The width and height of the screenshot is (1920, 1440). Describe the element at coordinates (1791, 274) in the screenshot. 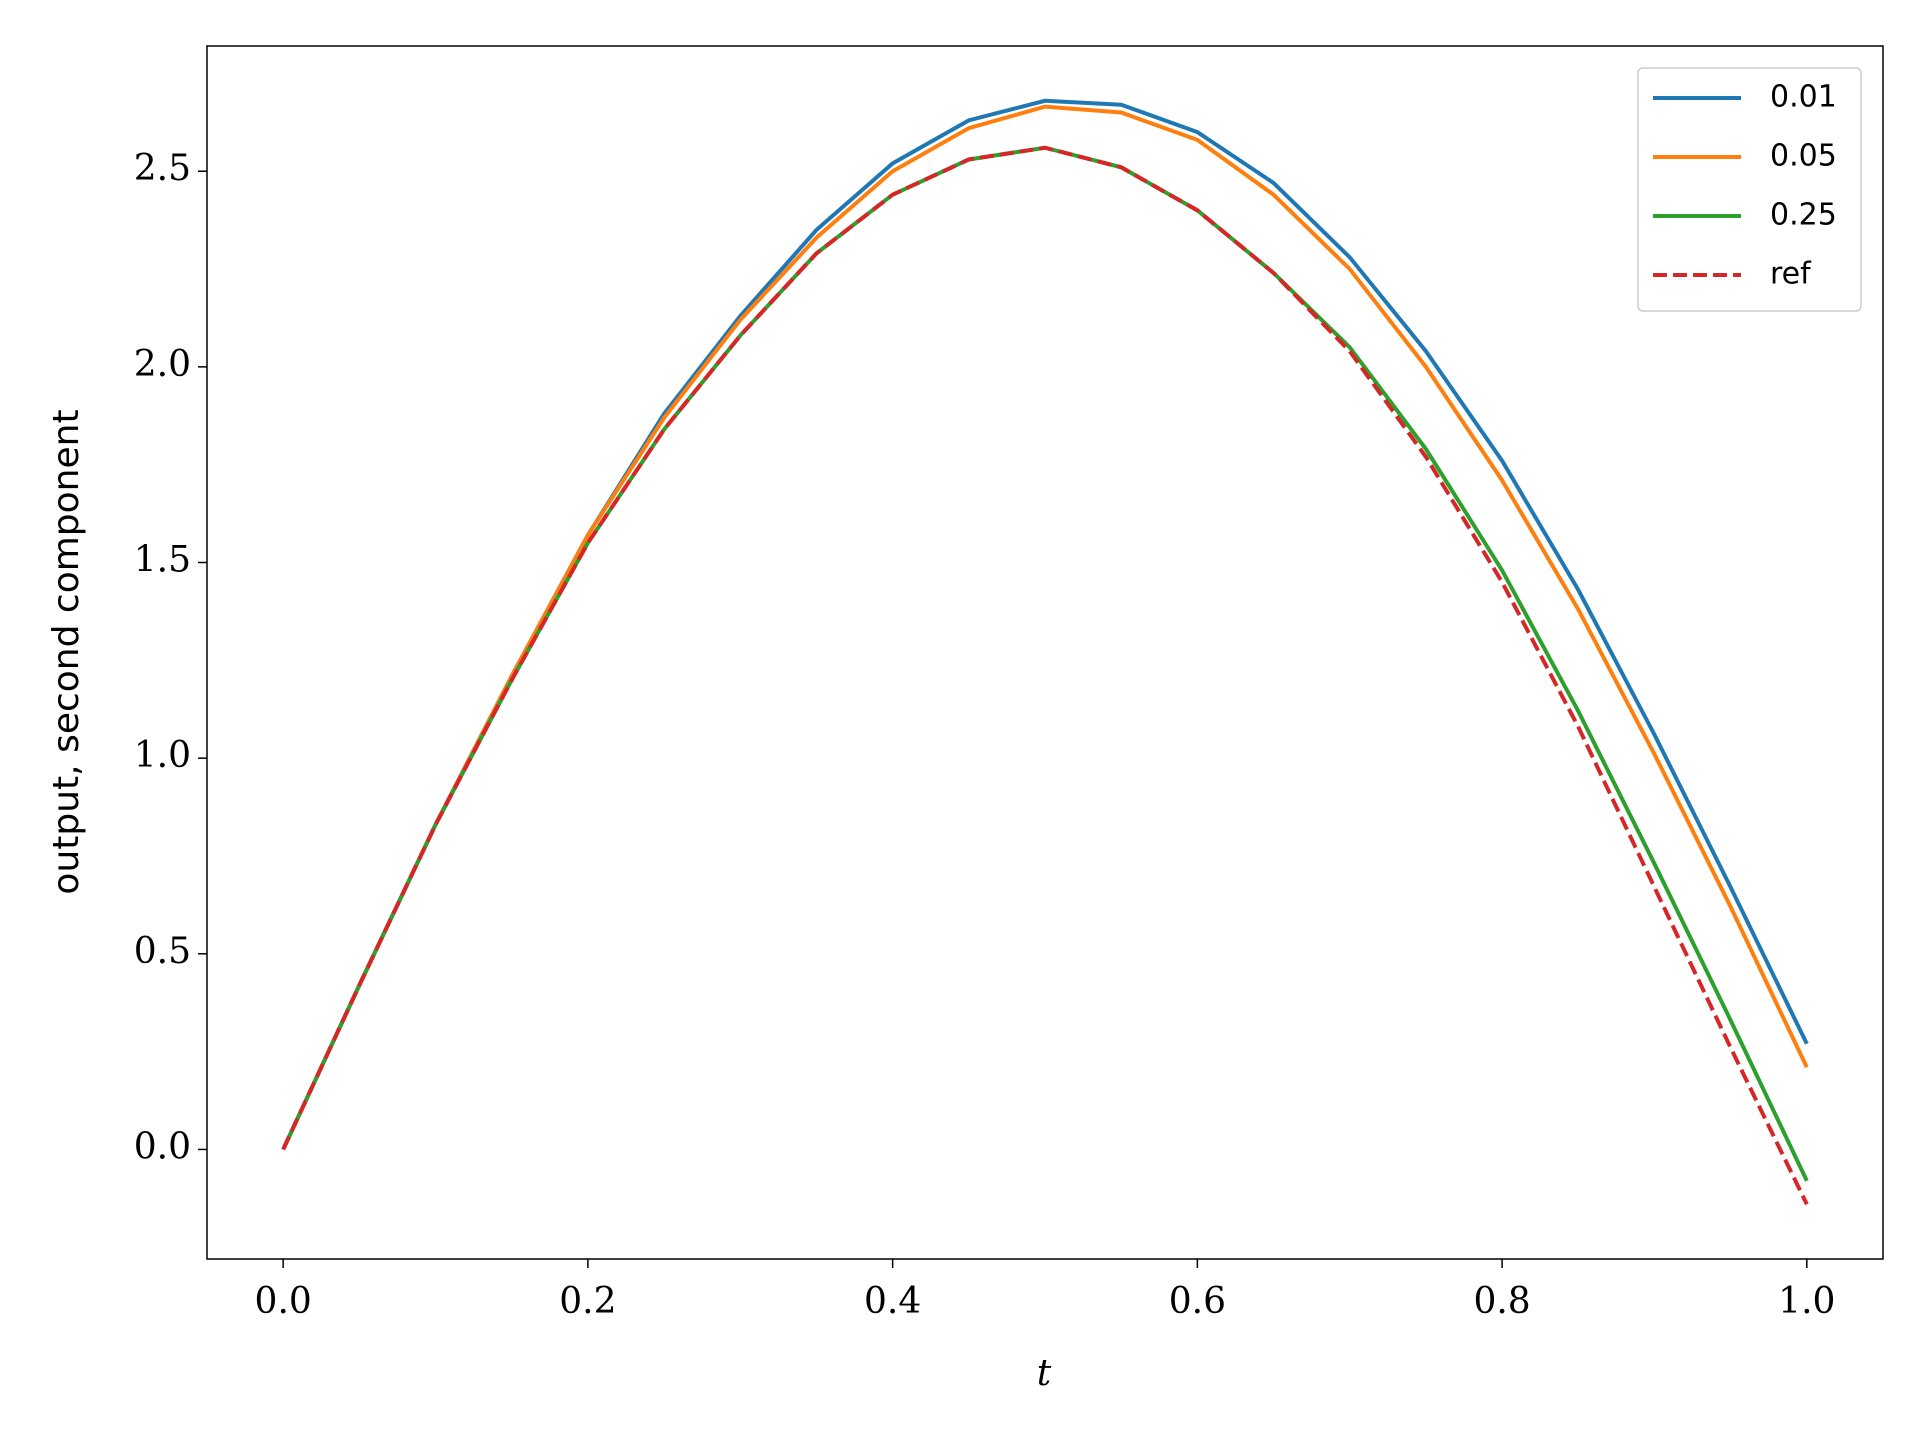

I see `legend-label: ref` at that location.